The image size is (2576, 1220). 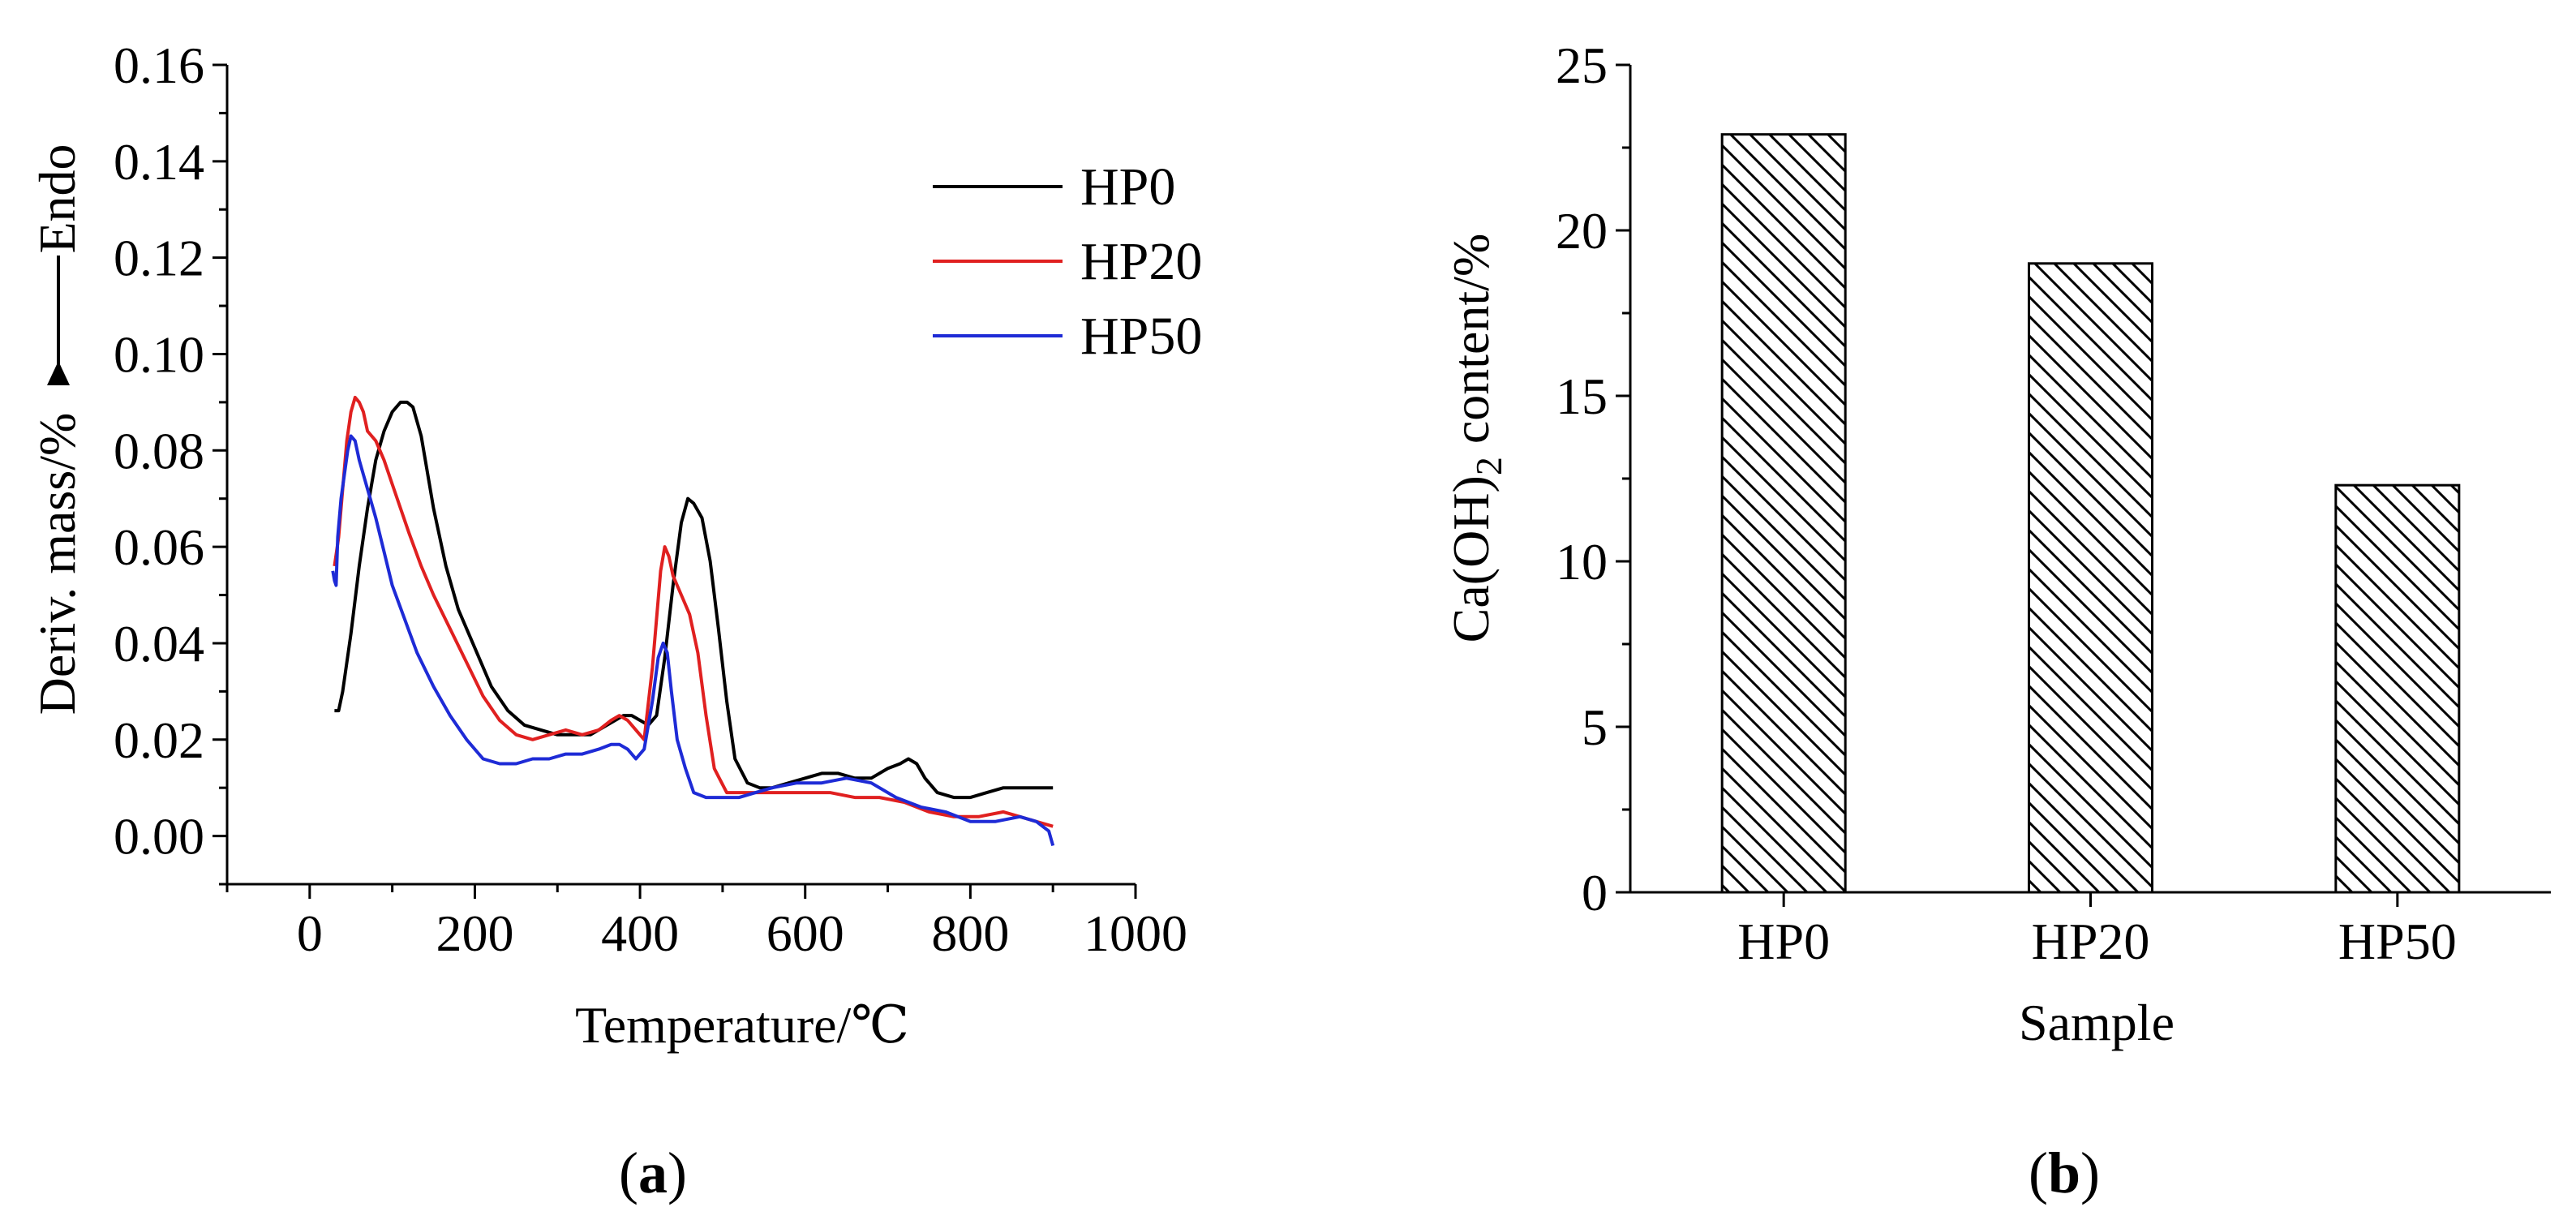 What do you see at coordinates (694, 600) in the screenshot?
I see `series-line-hp0` at bounding box center [694, 600].